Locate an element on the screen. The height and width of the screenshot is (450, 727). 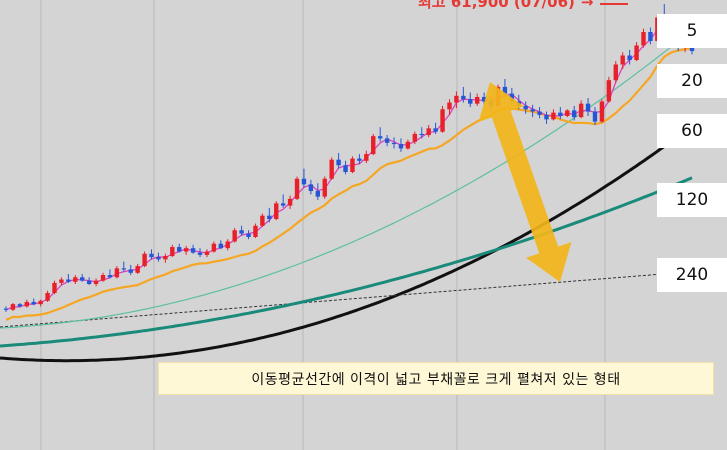
ma240-dashed-line is located at coordinates (346, 299).